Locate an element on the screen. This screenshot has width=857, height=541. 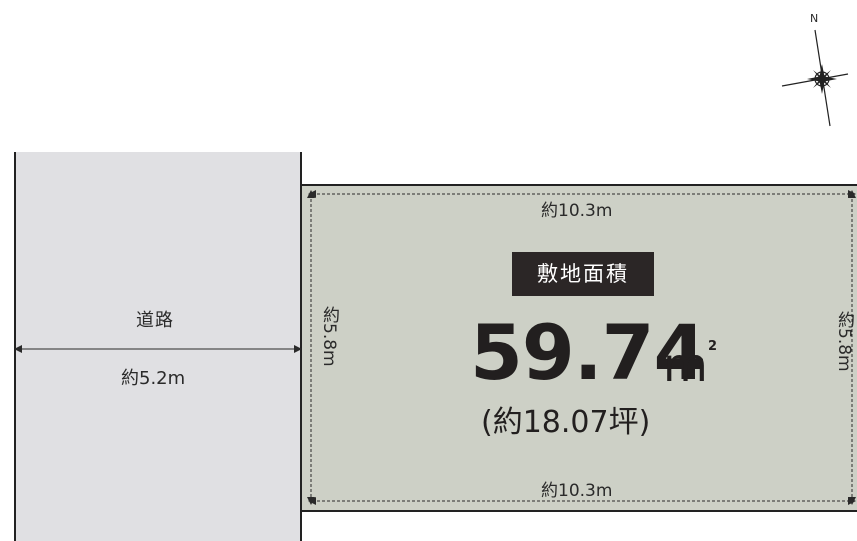
area-badge: 敷地面積 is located at coordinates (583, 274).